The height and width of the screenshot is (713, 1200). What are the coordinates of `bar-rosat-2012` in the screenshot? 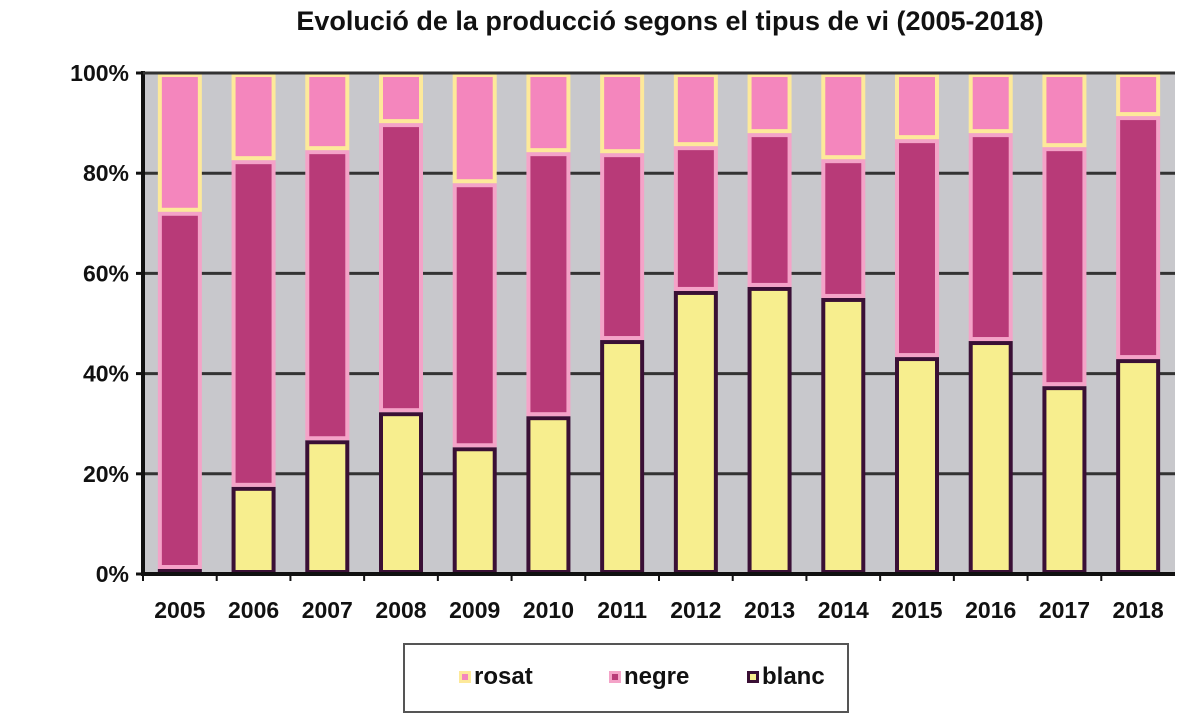 It's located at (695, 110).